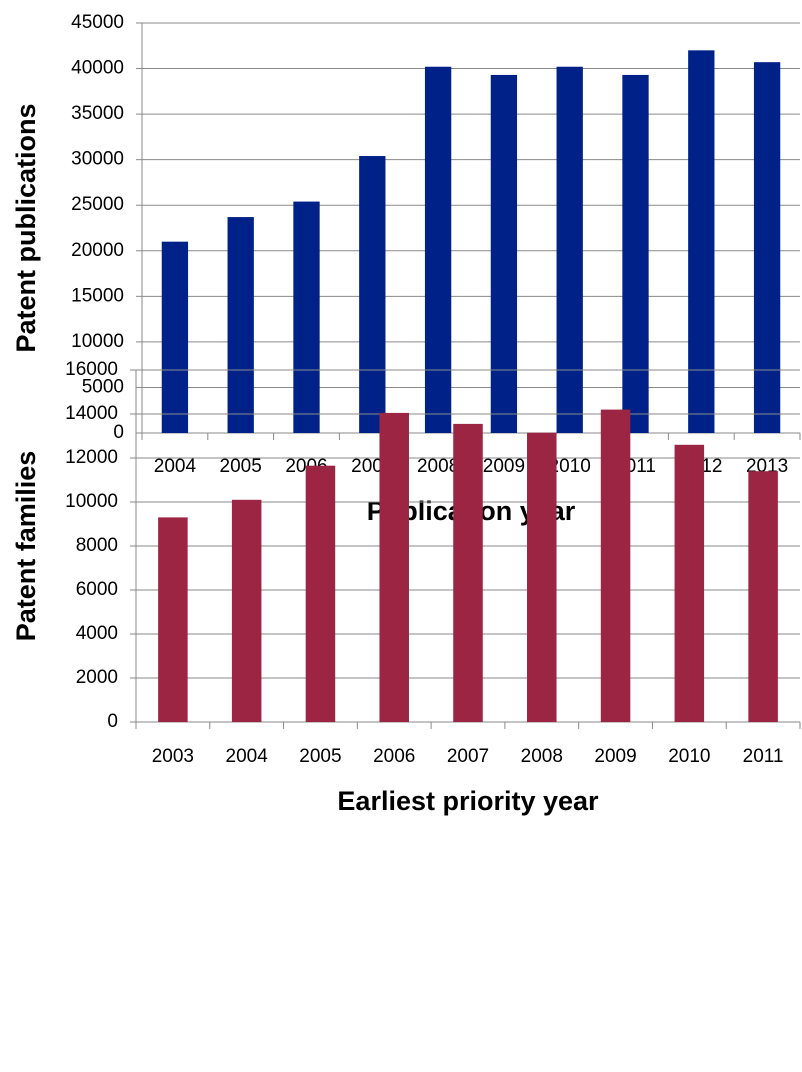 The image size is (802, 1072). What do you see at coordinates (468, 756) in the screenshot?
I see `x-tick-label: 2007` at bounding box center [468, 756].